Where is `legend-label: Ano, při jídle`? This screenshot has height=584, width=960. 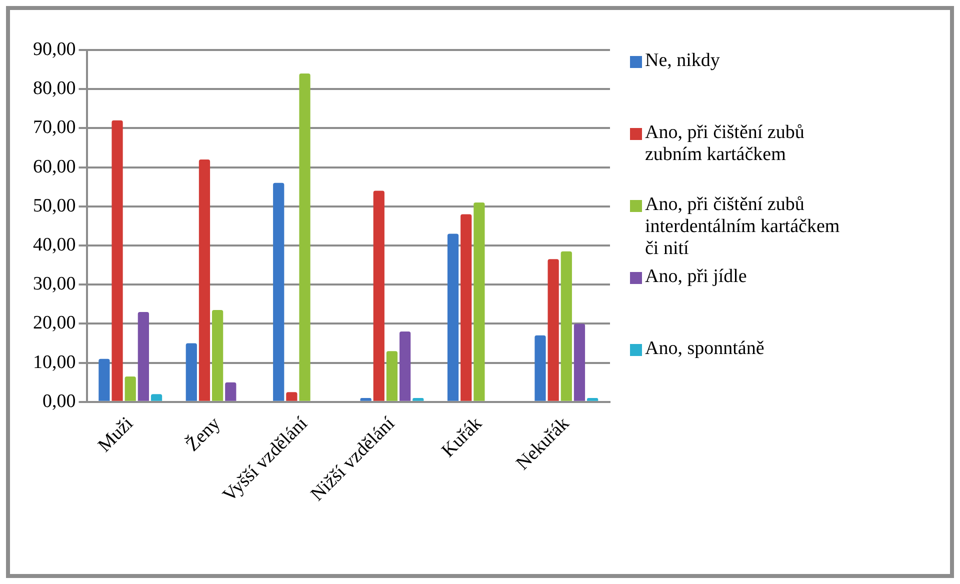 legend-label: Ano, při jídle is located at coordinates (696, 277).